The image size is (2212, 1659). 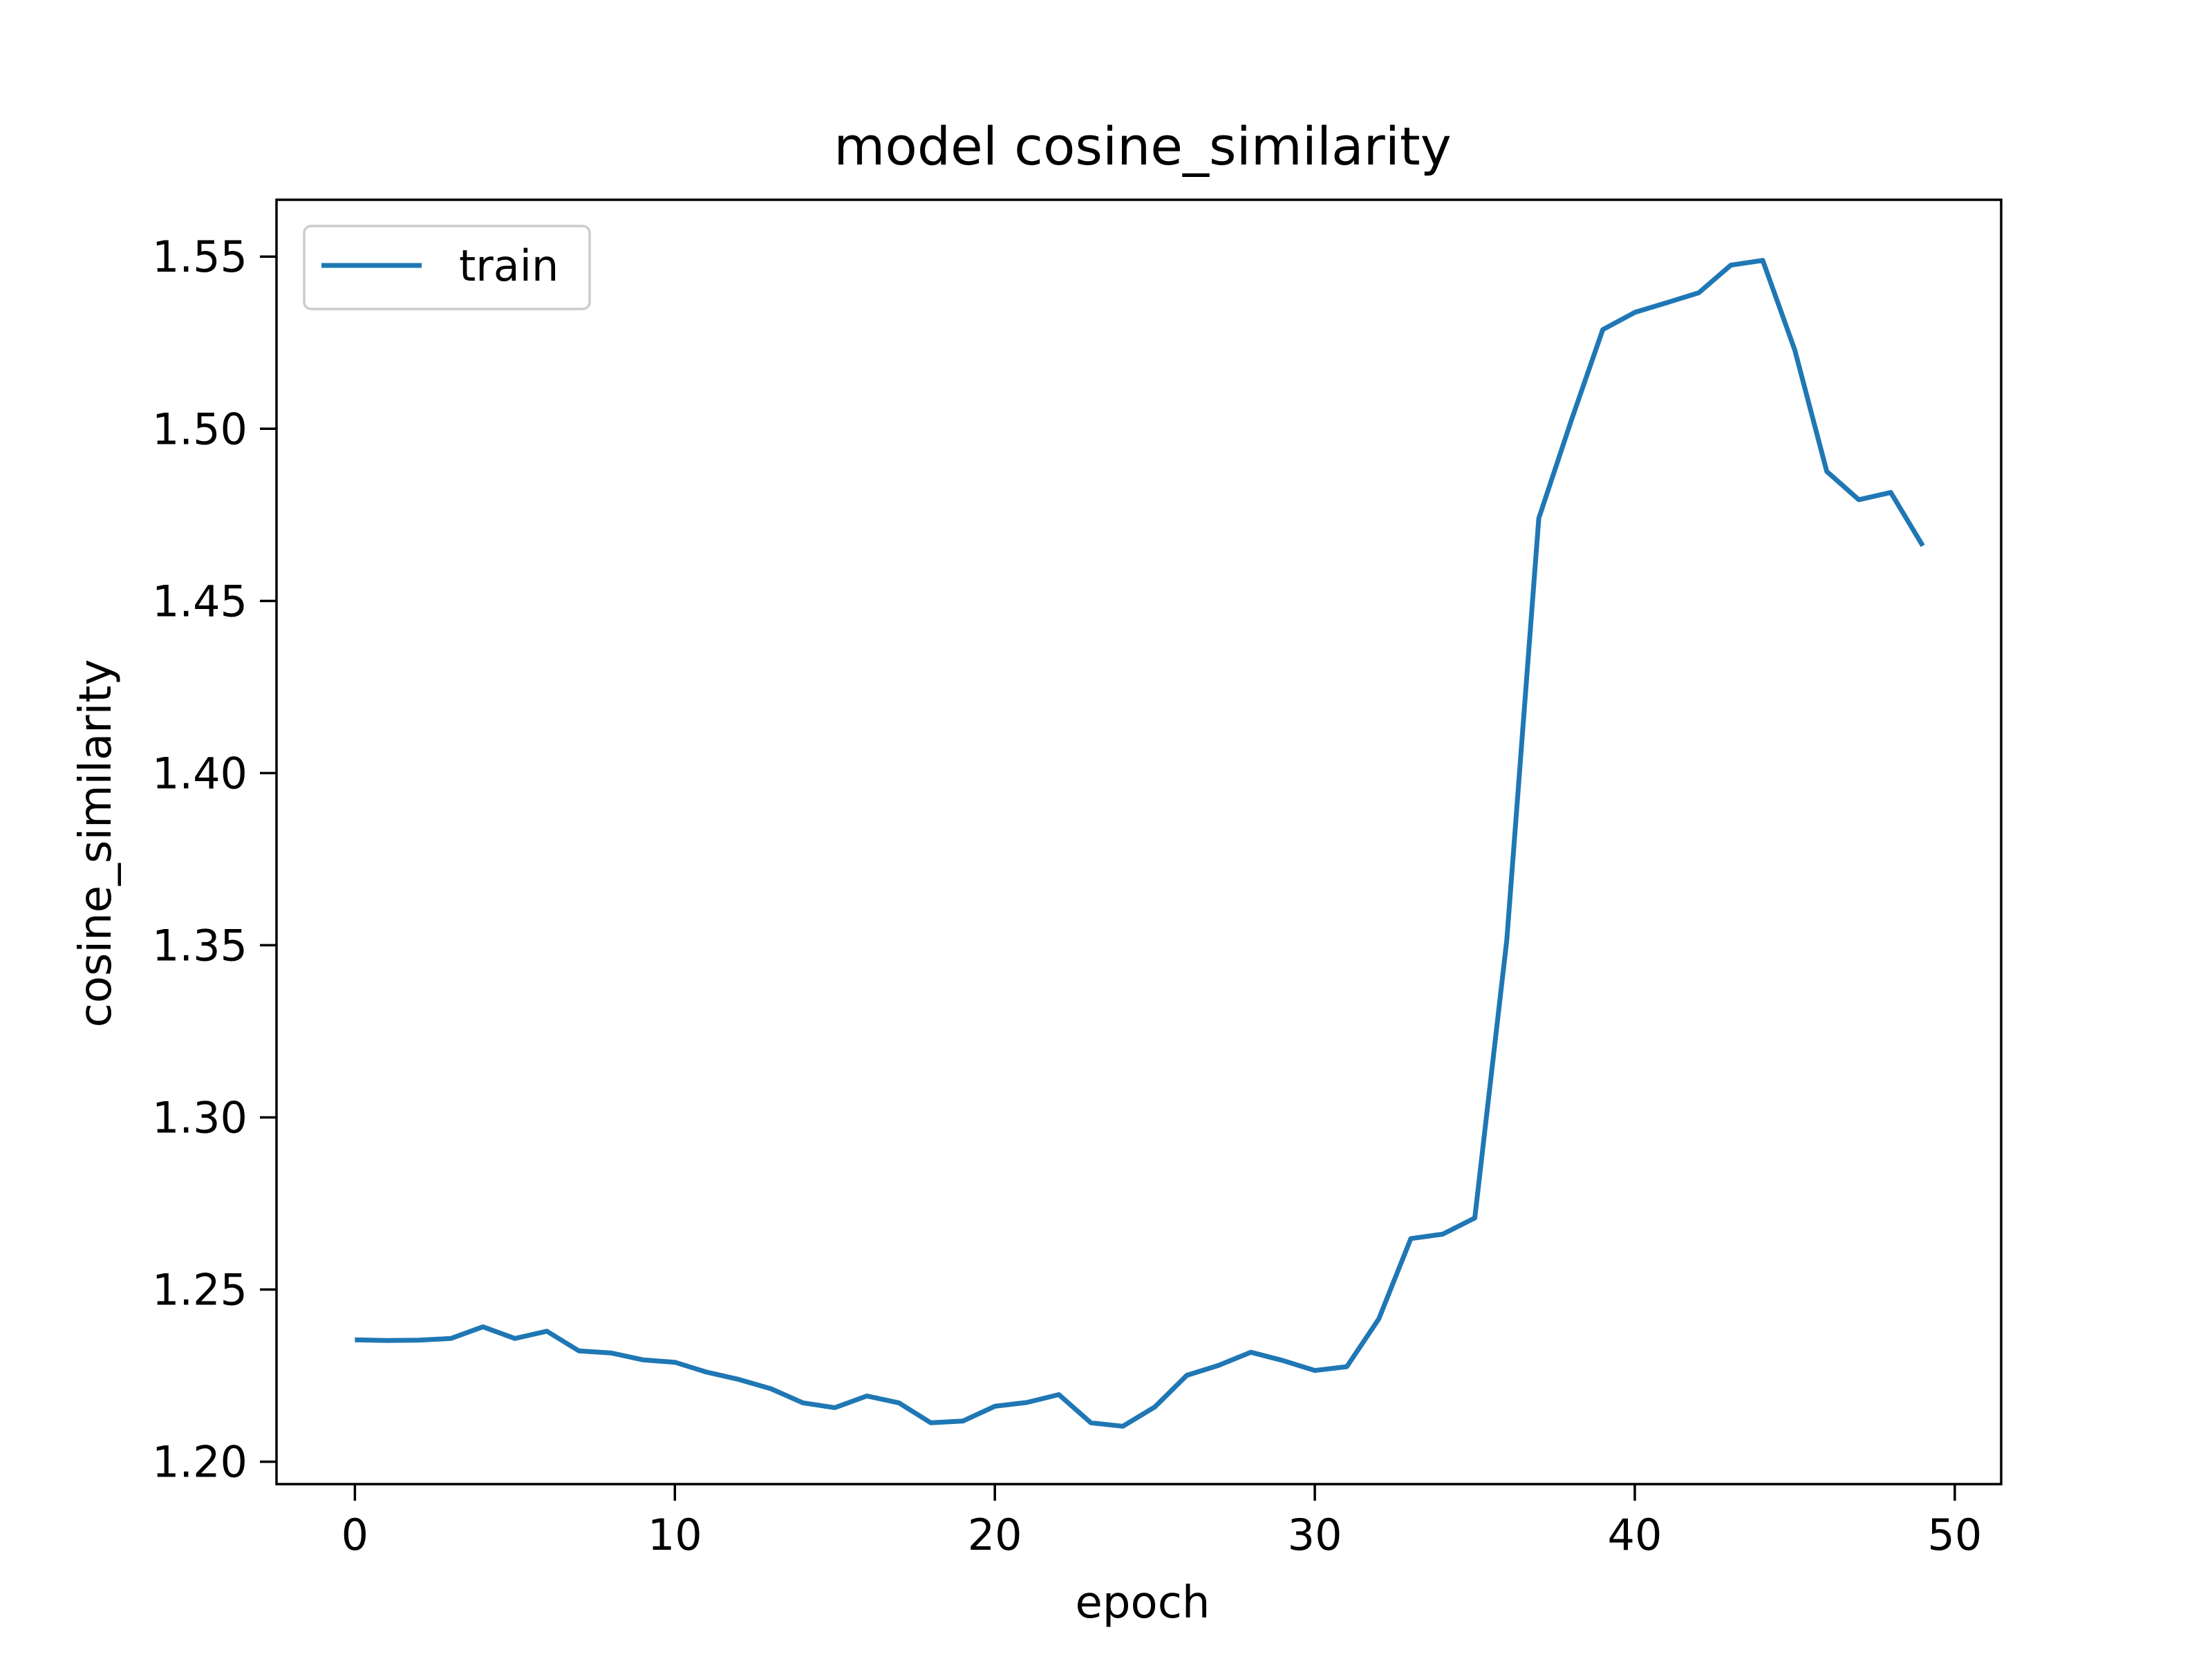 I want to click on y-tick-label: 1.45, so click(x=199, y=601).